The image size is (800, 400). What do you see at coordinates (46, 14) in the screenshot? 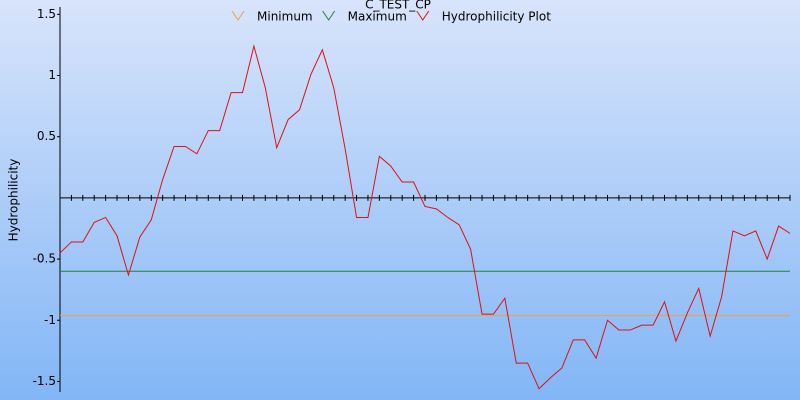
I see `y-tick-label: 1.5` at bounding box center [46, 14].